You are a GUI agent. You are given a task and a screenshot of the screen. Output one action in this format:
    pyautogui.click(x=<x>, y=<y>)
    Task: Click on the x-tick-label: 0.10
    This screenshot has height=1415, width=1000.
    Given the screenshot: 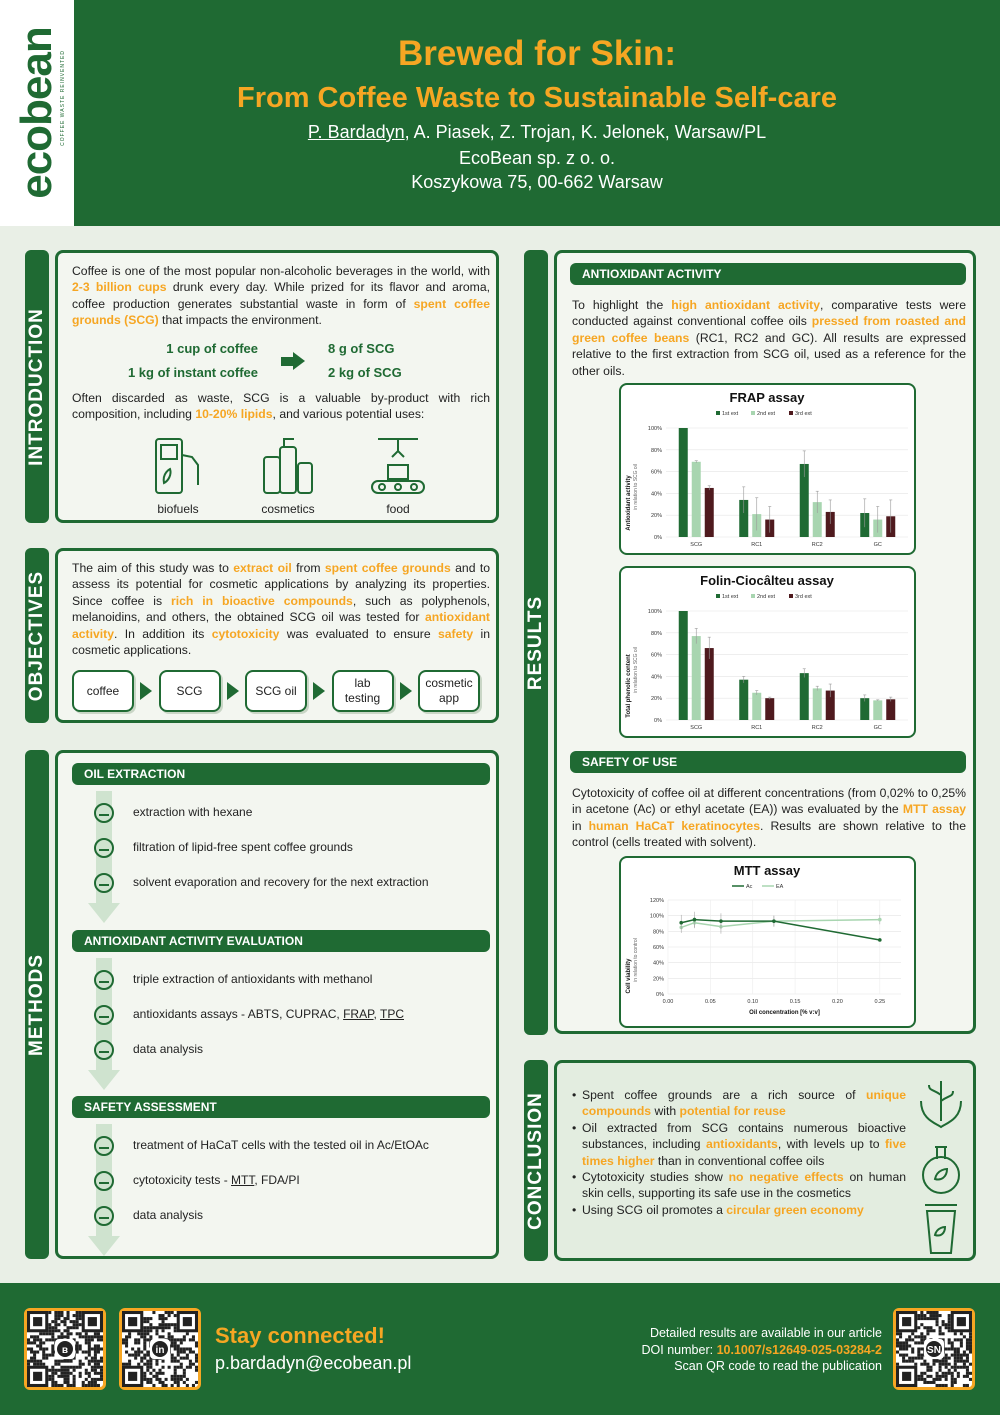 What is the action you would take?
    pyautogui.click(x=752, y=1002)
    